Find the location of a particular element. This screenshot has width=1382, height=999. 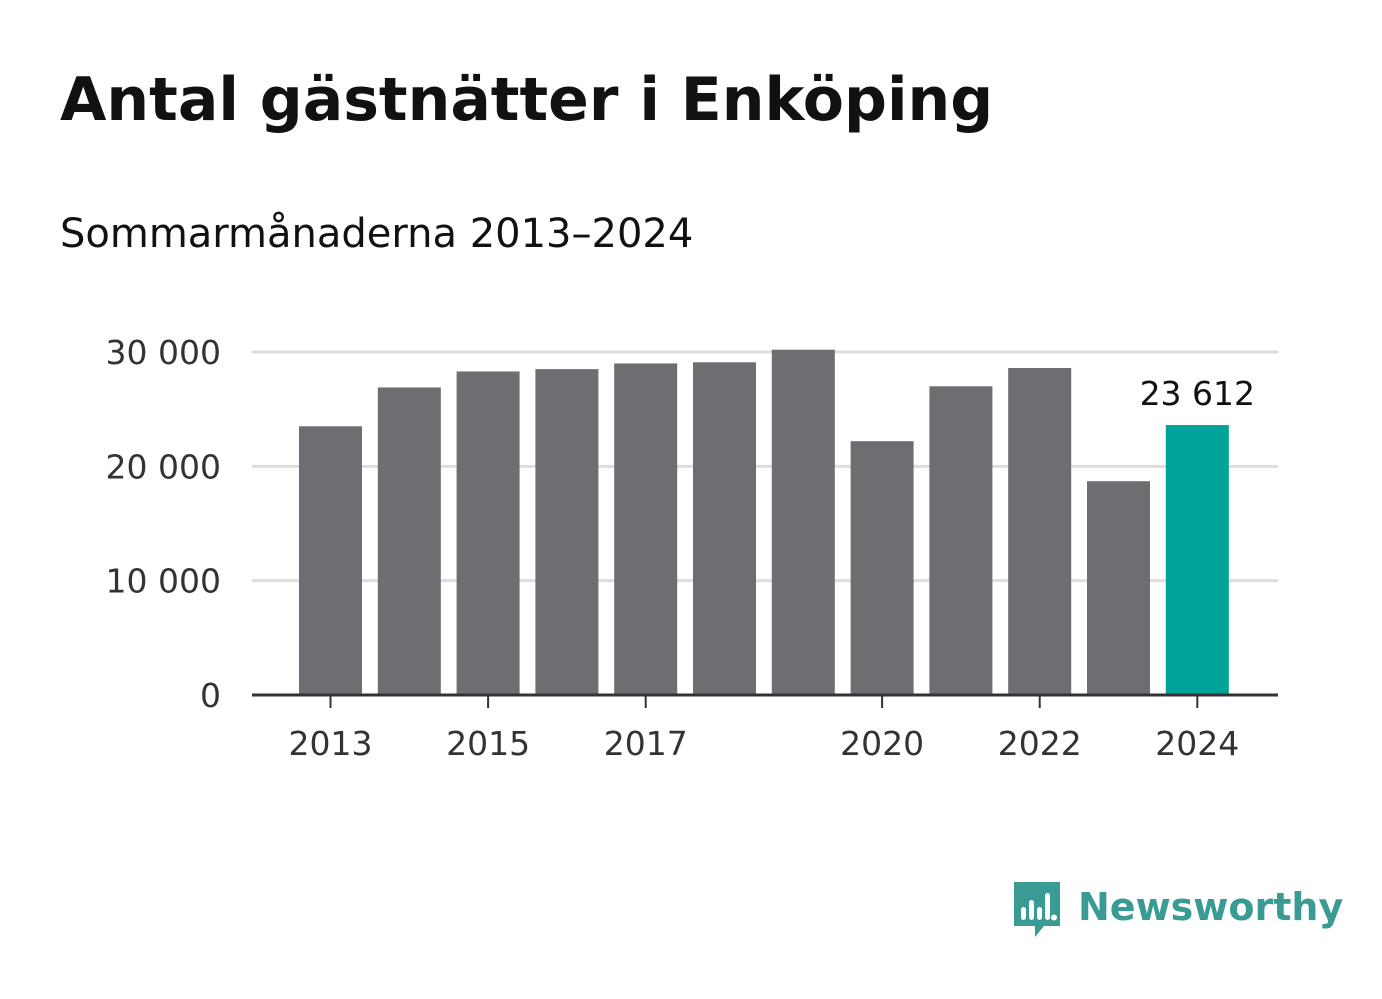

y-axis-ticks: 0 10 000 20 000 30 000 is located at coordinates (163, 524).